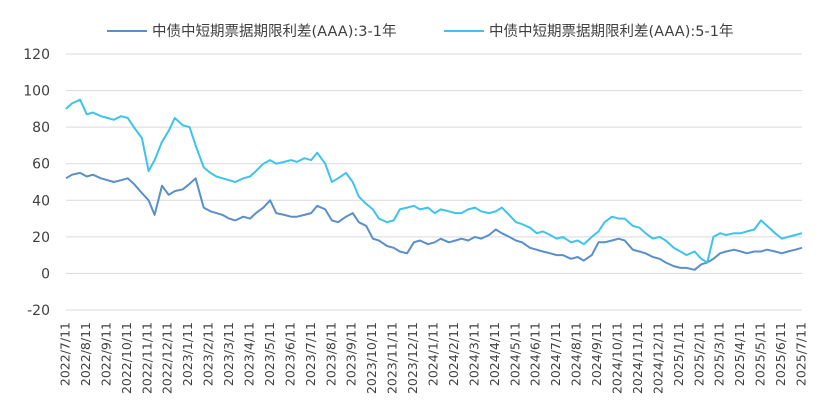 The height and width of the screenshot is (413, 827). What do you see at coordinates (274, 31) in the screenshot?
I see `legend-label-series-1: 中债中短期票据期限利差(AAA):3-1年` at bounding box center [274, 31].